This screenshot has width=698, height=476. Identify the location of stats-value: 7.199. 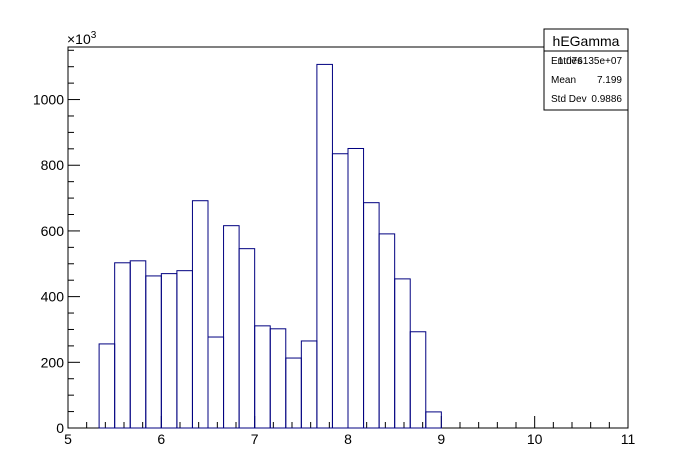
(609, 80).